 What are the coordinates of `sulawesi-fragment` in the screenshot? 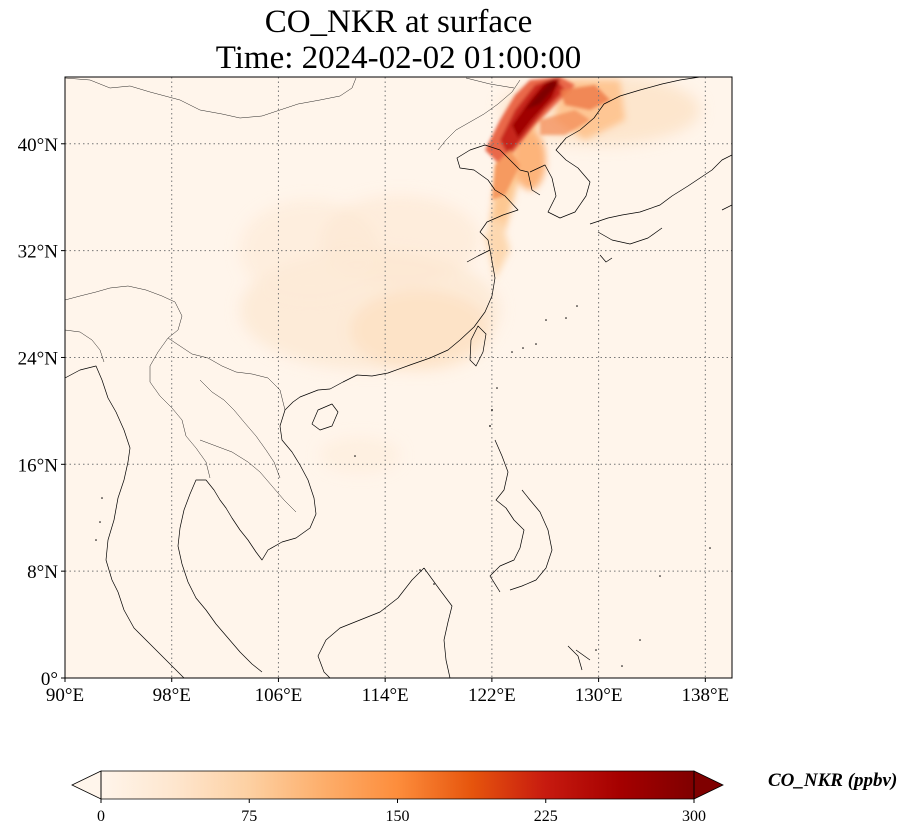 It's located at (579, 658).